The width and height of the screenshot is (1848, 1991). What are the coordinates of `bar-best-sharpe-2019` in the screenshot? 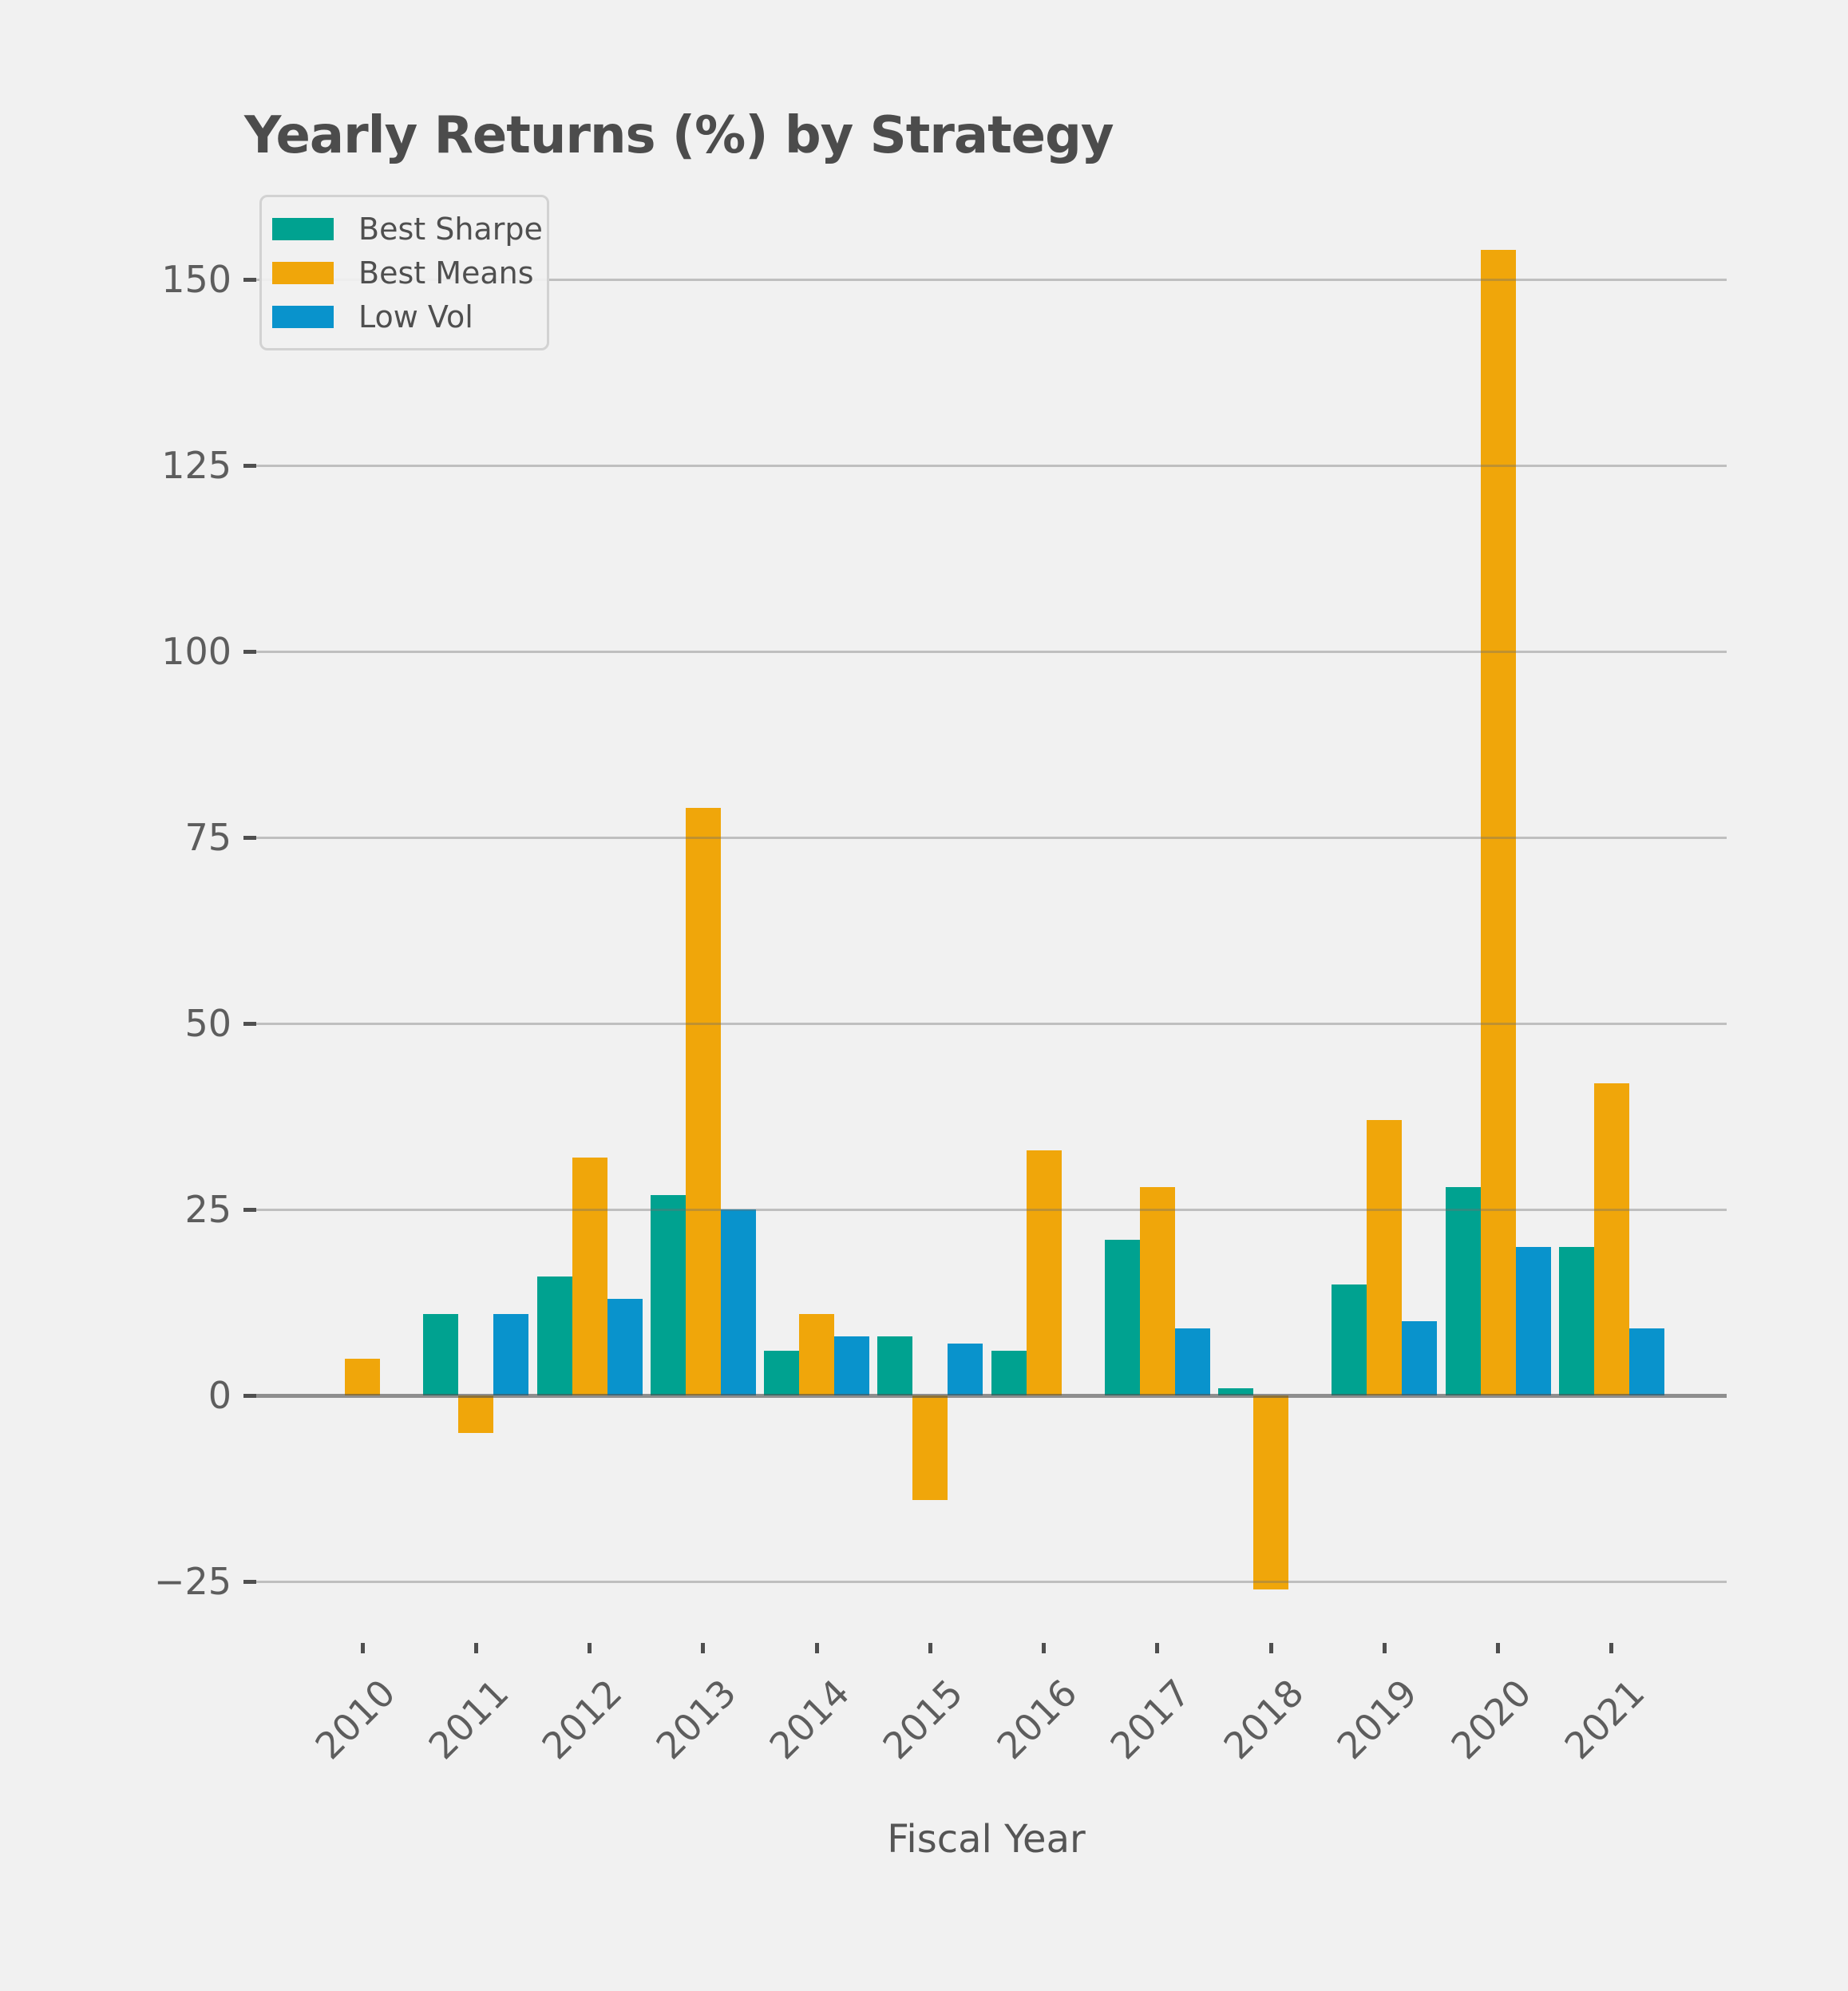 It's located at (1349, 1340).